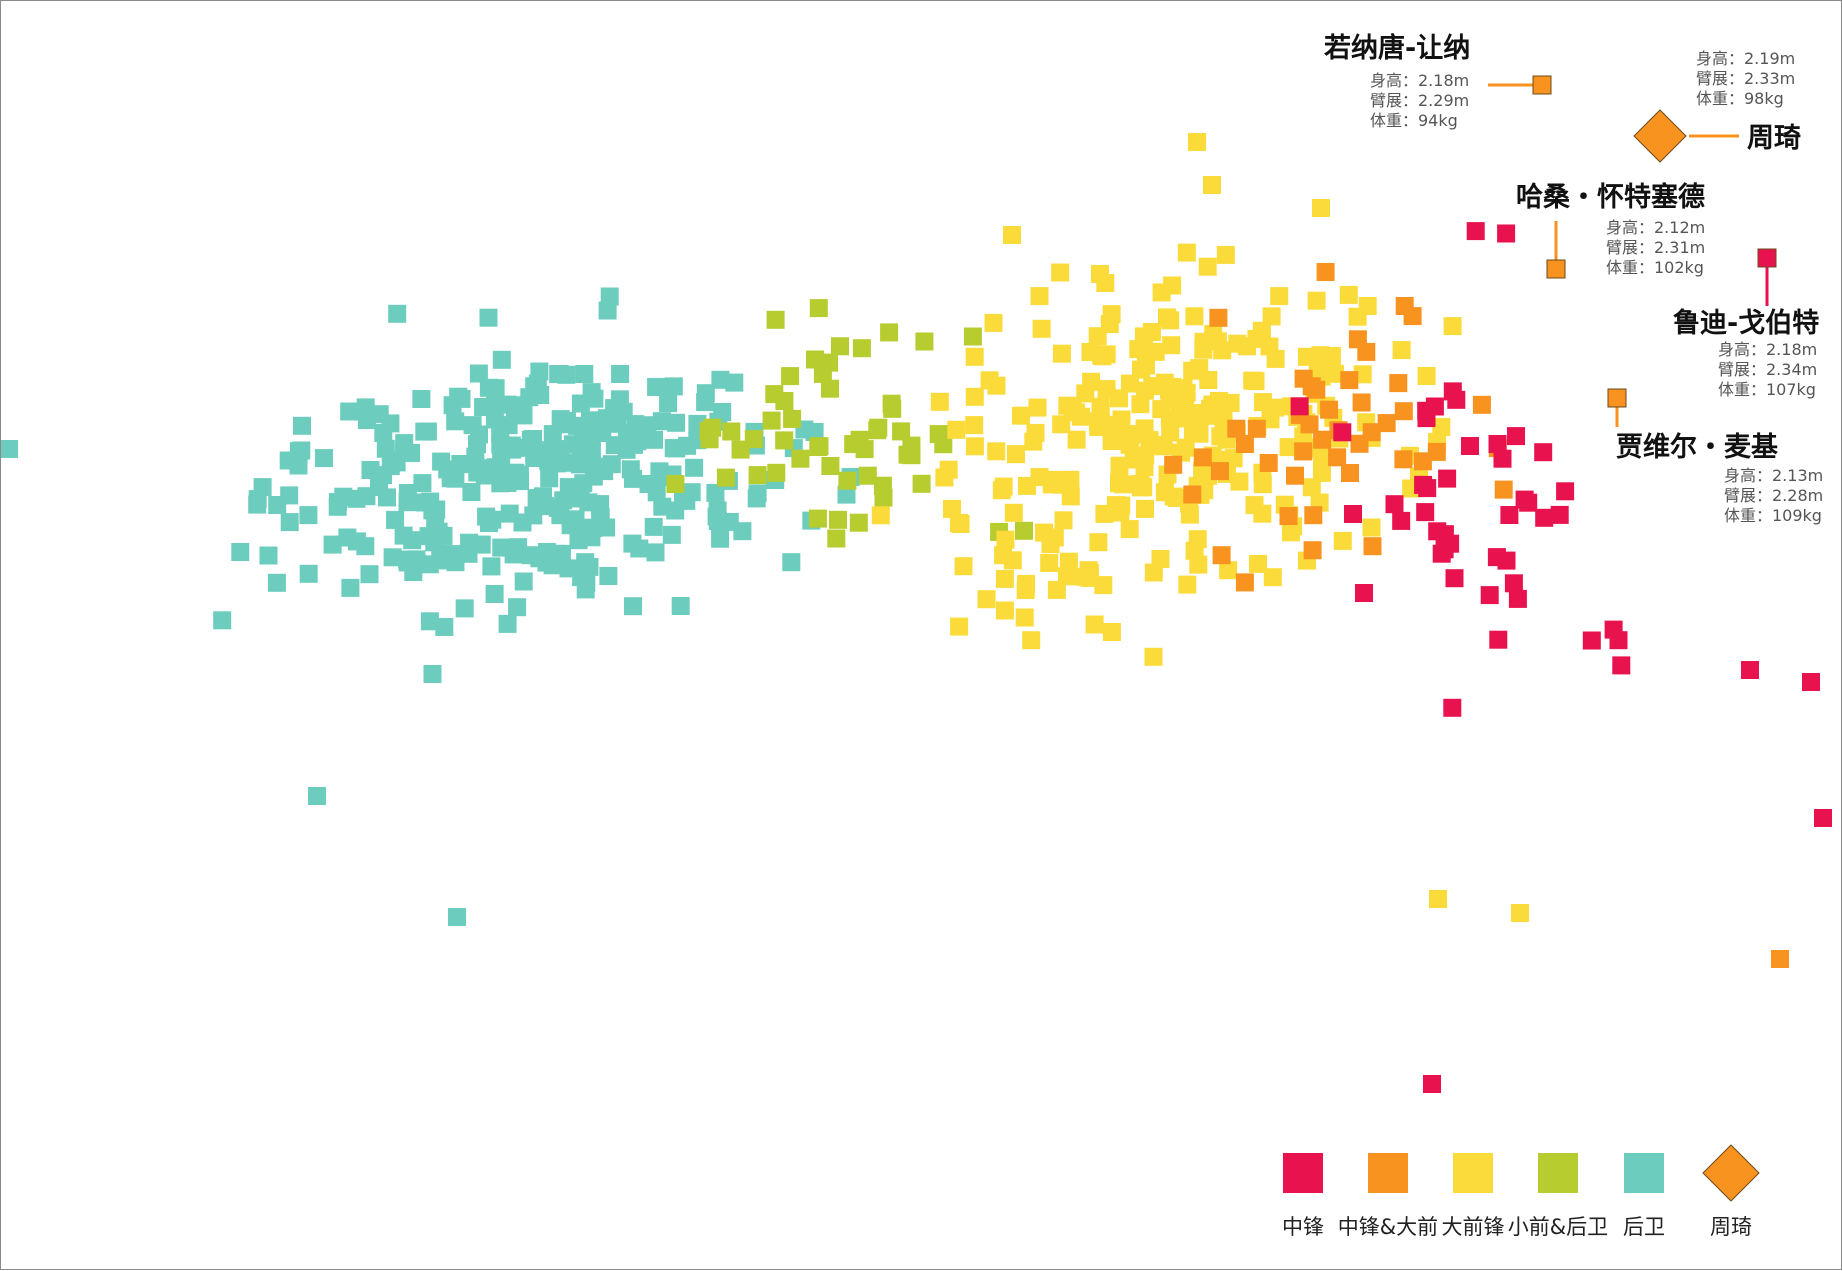 The height and width of the screenshot is (1271, 1842). Describe the element at coordinates (1773, 475) in the screenshot. I see `player-stat: 身高：2.13m` at that location.